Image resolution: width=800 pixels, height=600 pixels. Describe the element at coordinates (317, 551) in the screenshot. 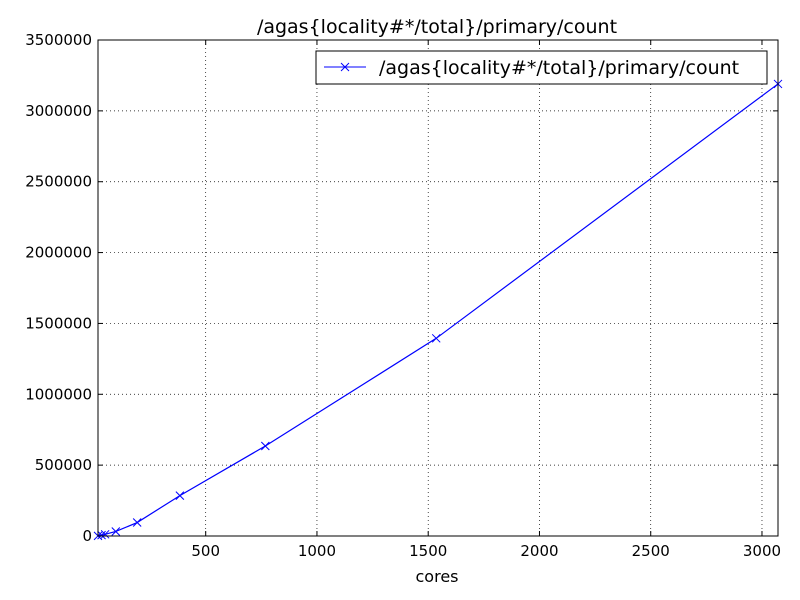

I see `x-tick-label: 1000` at that location.